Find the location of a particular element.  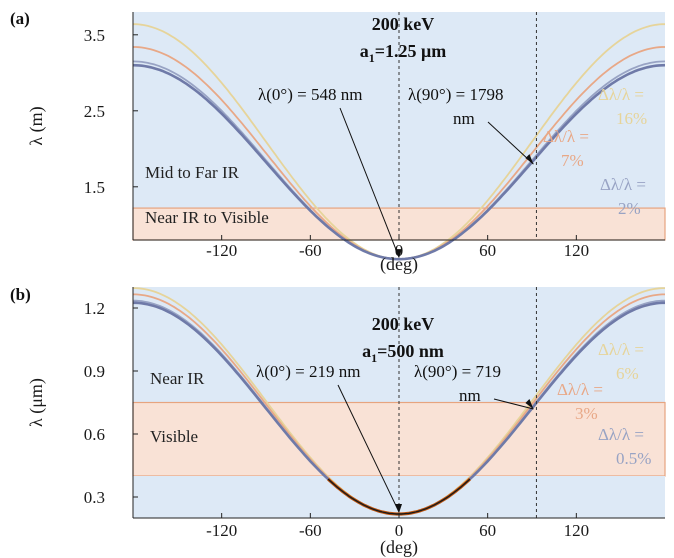

series-label-value: 16% is located at coordinates (631, 118).